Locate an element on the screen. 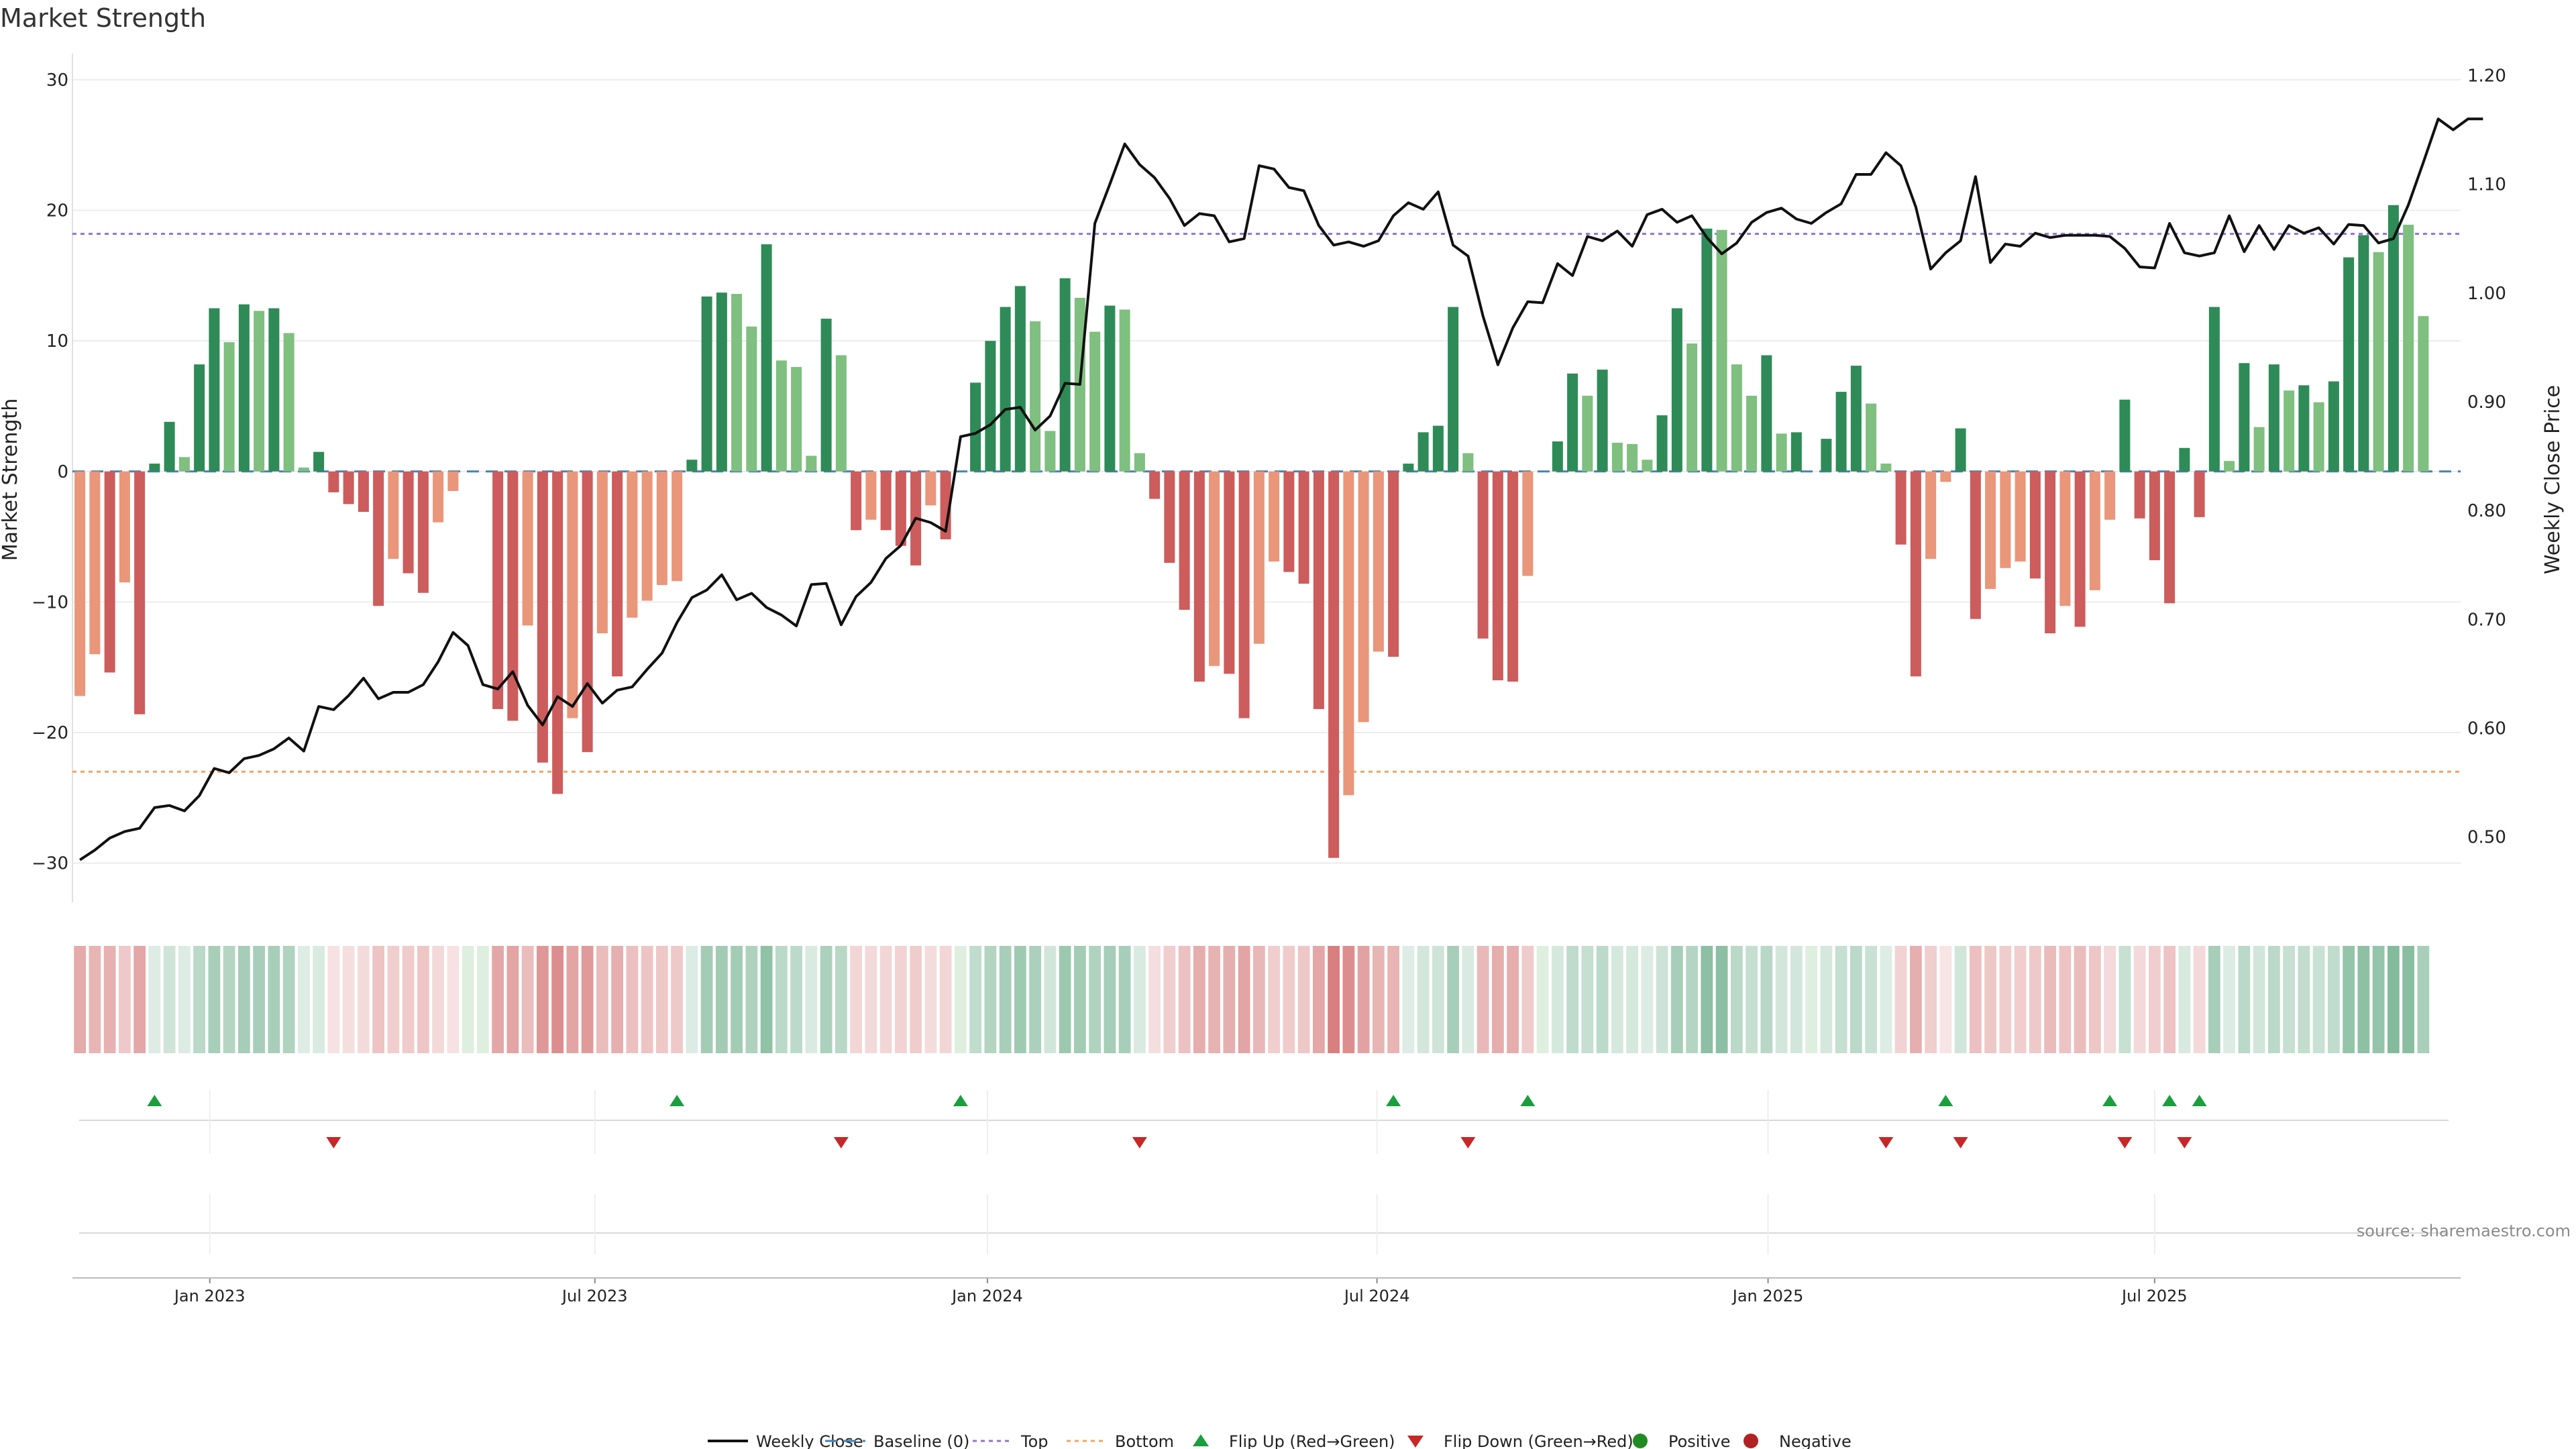 This screenshot has height=1449, width=2576. left-tick-label: −30 is located at coordinates (50, 864).